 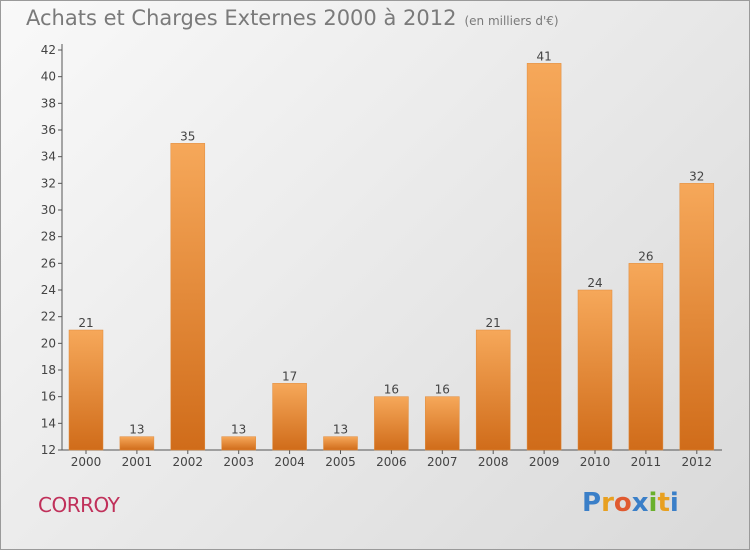 What do you see at coordinates (48, 77) in the screenshot?
I see `y-tick-label: 40` at bounding box center [48, 77].